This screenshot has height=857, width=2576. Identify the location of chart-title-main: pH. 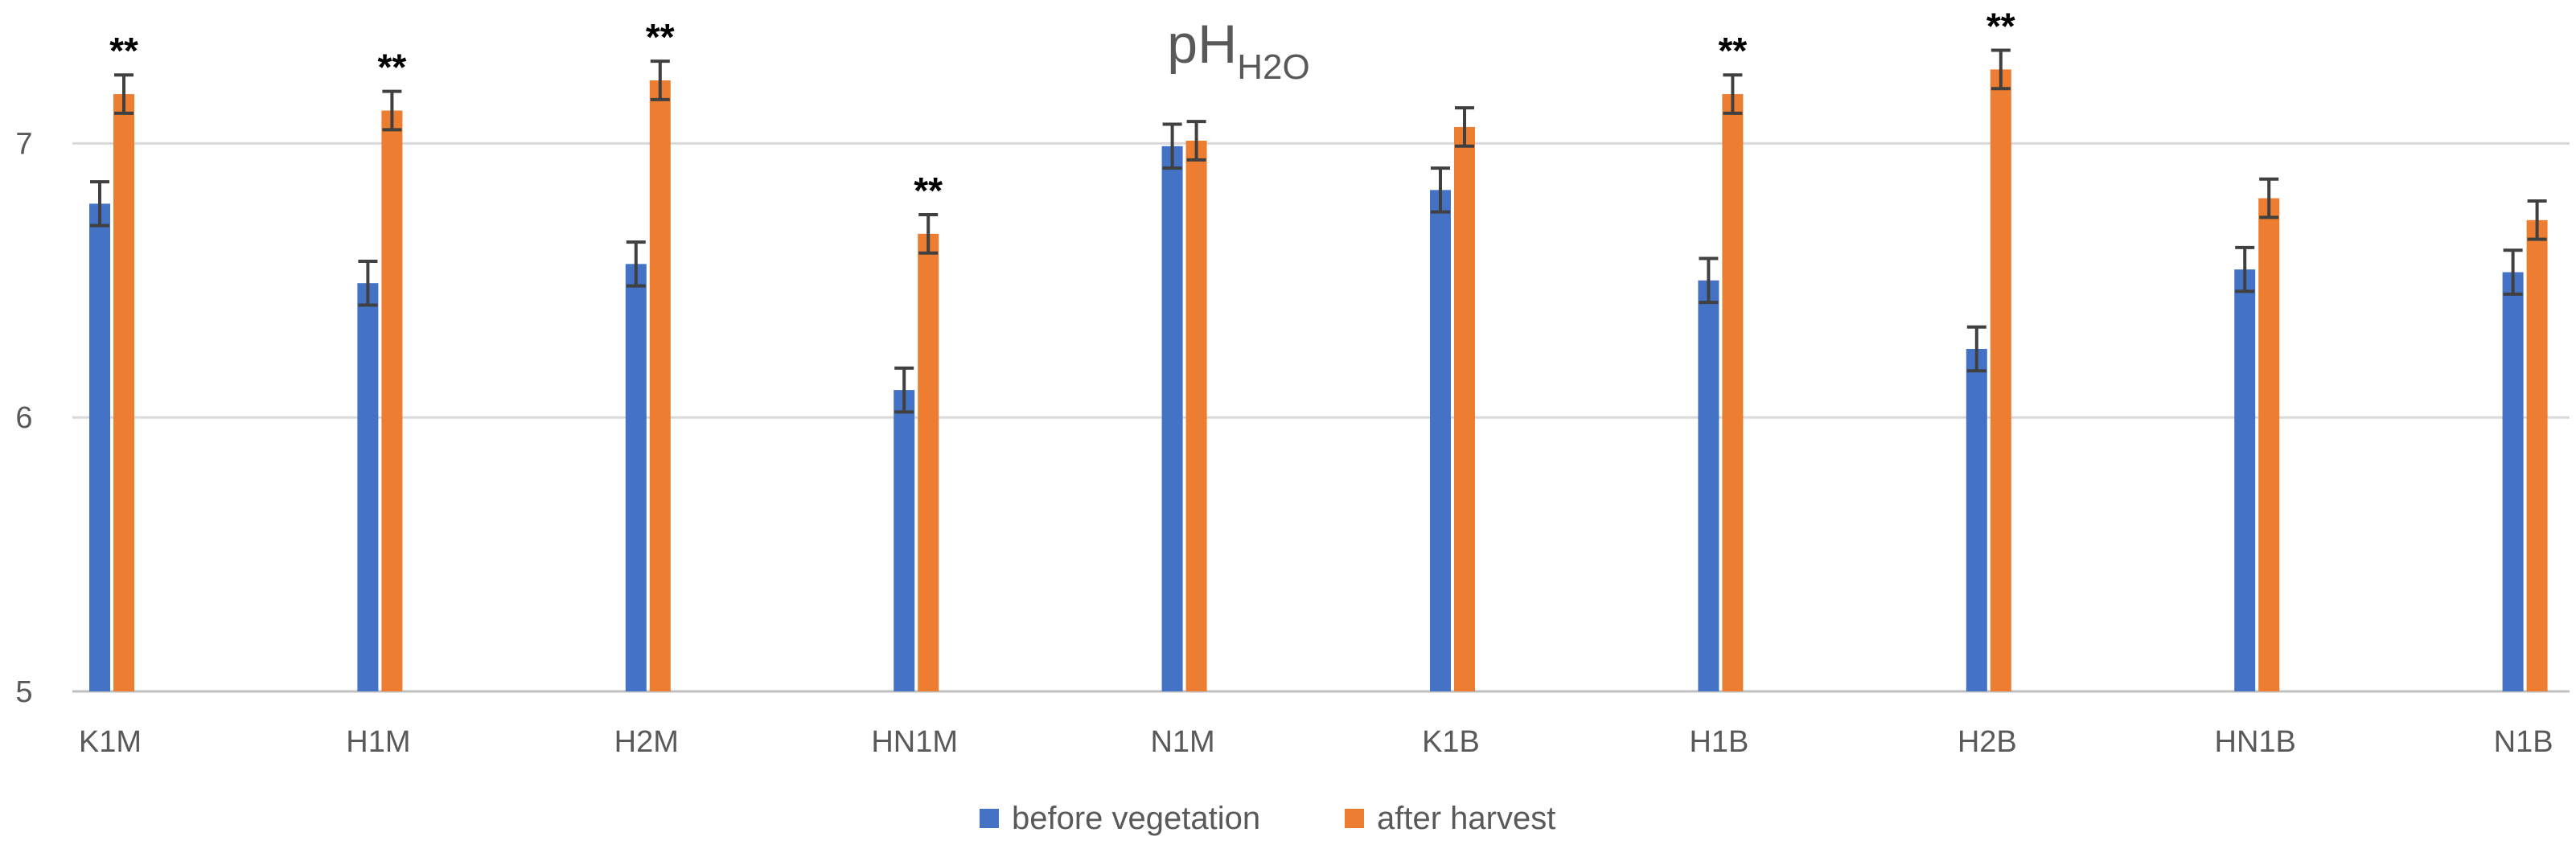
(1202, 44).